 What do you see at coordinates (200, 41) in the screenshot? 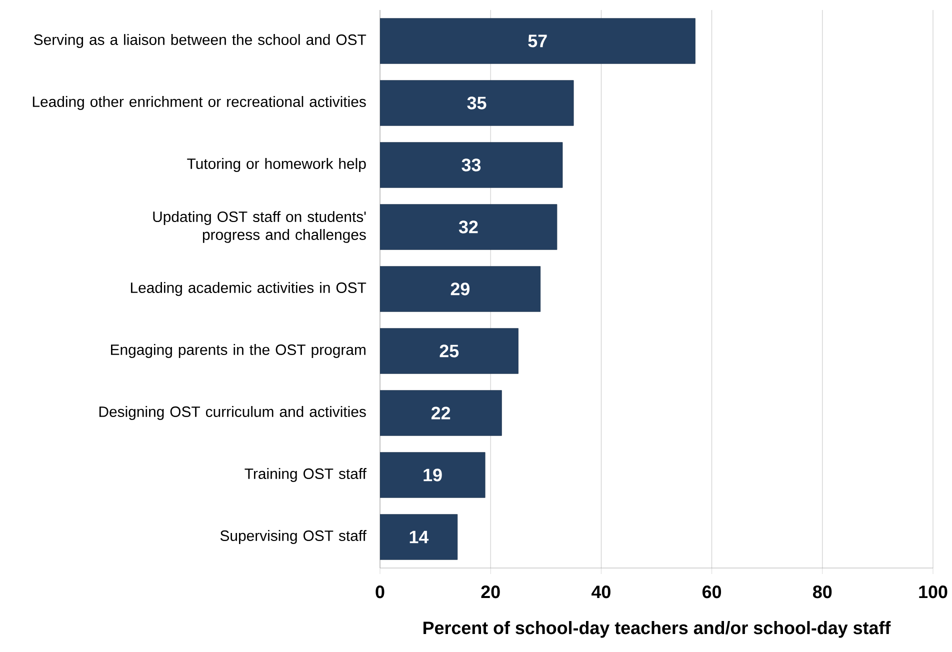
I see `y-tick-label: Serving as a liaison between the school and OST` at bounding box center [200, 41].